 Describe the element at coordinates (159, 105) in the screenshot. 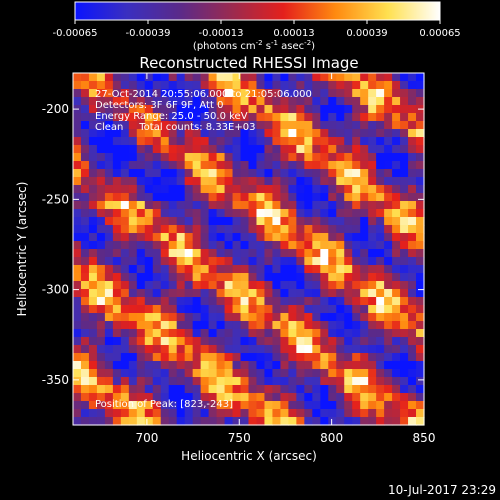

I see `annotation-detectors: Detectors: 3F 6F 9F, Att 0` at that location.